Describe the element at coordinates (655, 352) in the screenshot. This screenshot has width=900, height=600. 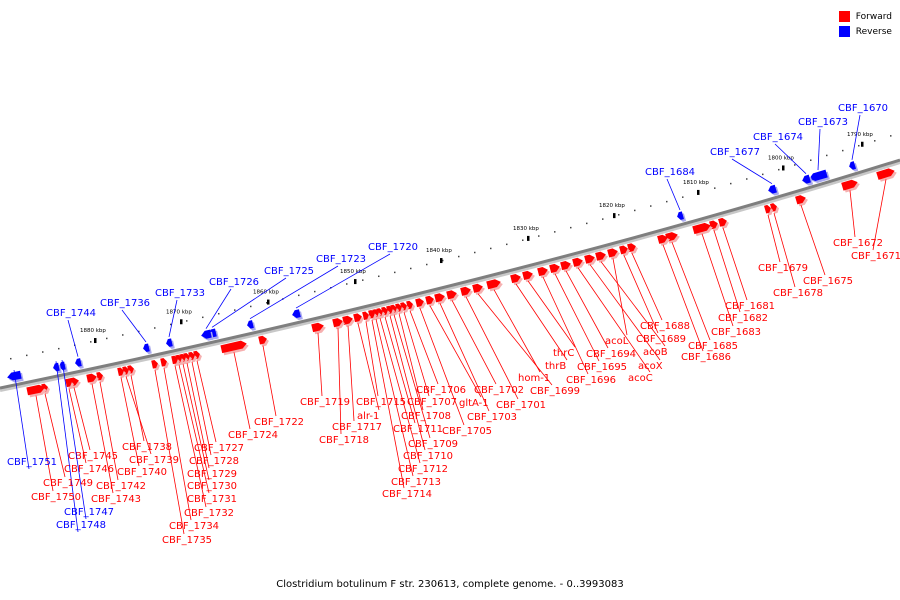
I see `gene-label: acoB` at that location.